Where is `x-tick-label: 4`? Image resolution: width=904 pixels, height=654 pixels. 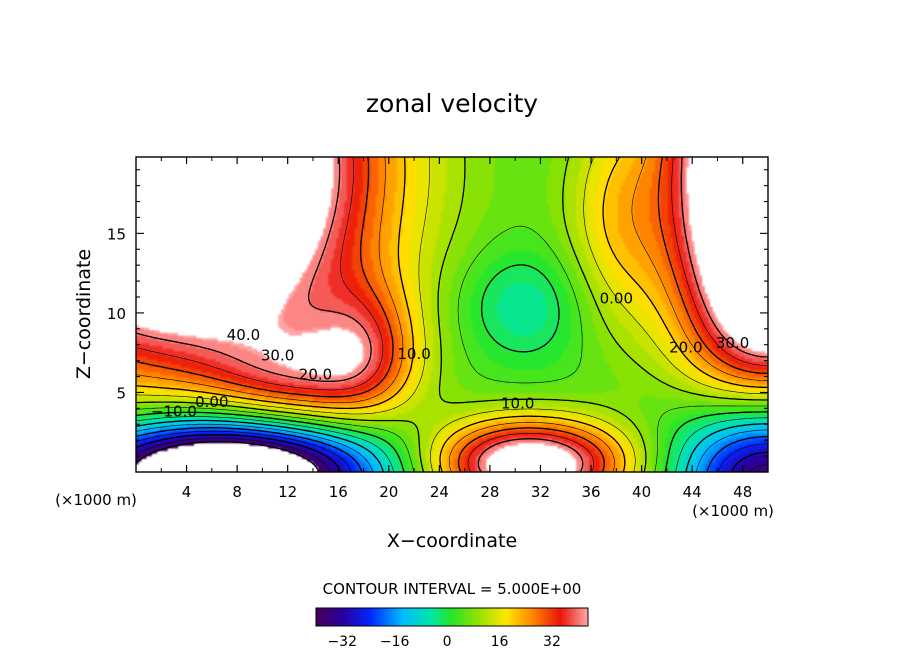
x-tick-label: 4 is located at coordinates (187, 492).